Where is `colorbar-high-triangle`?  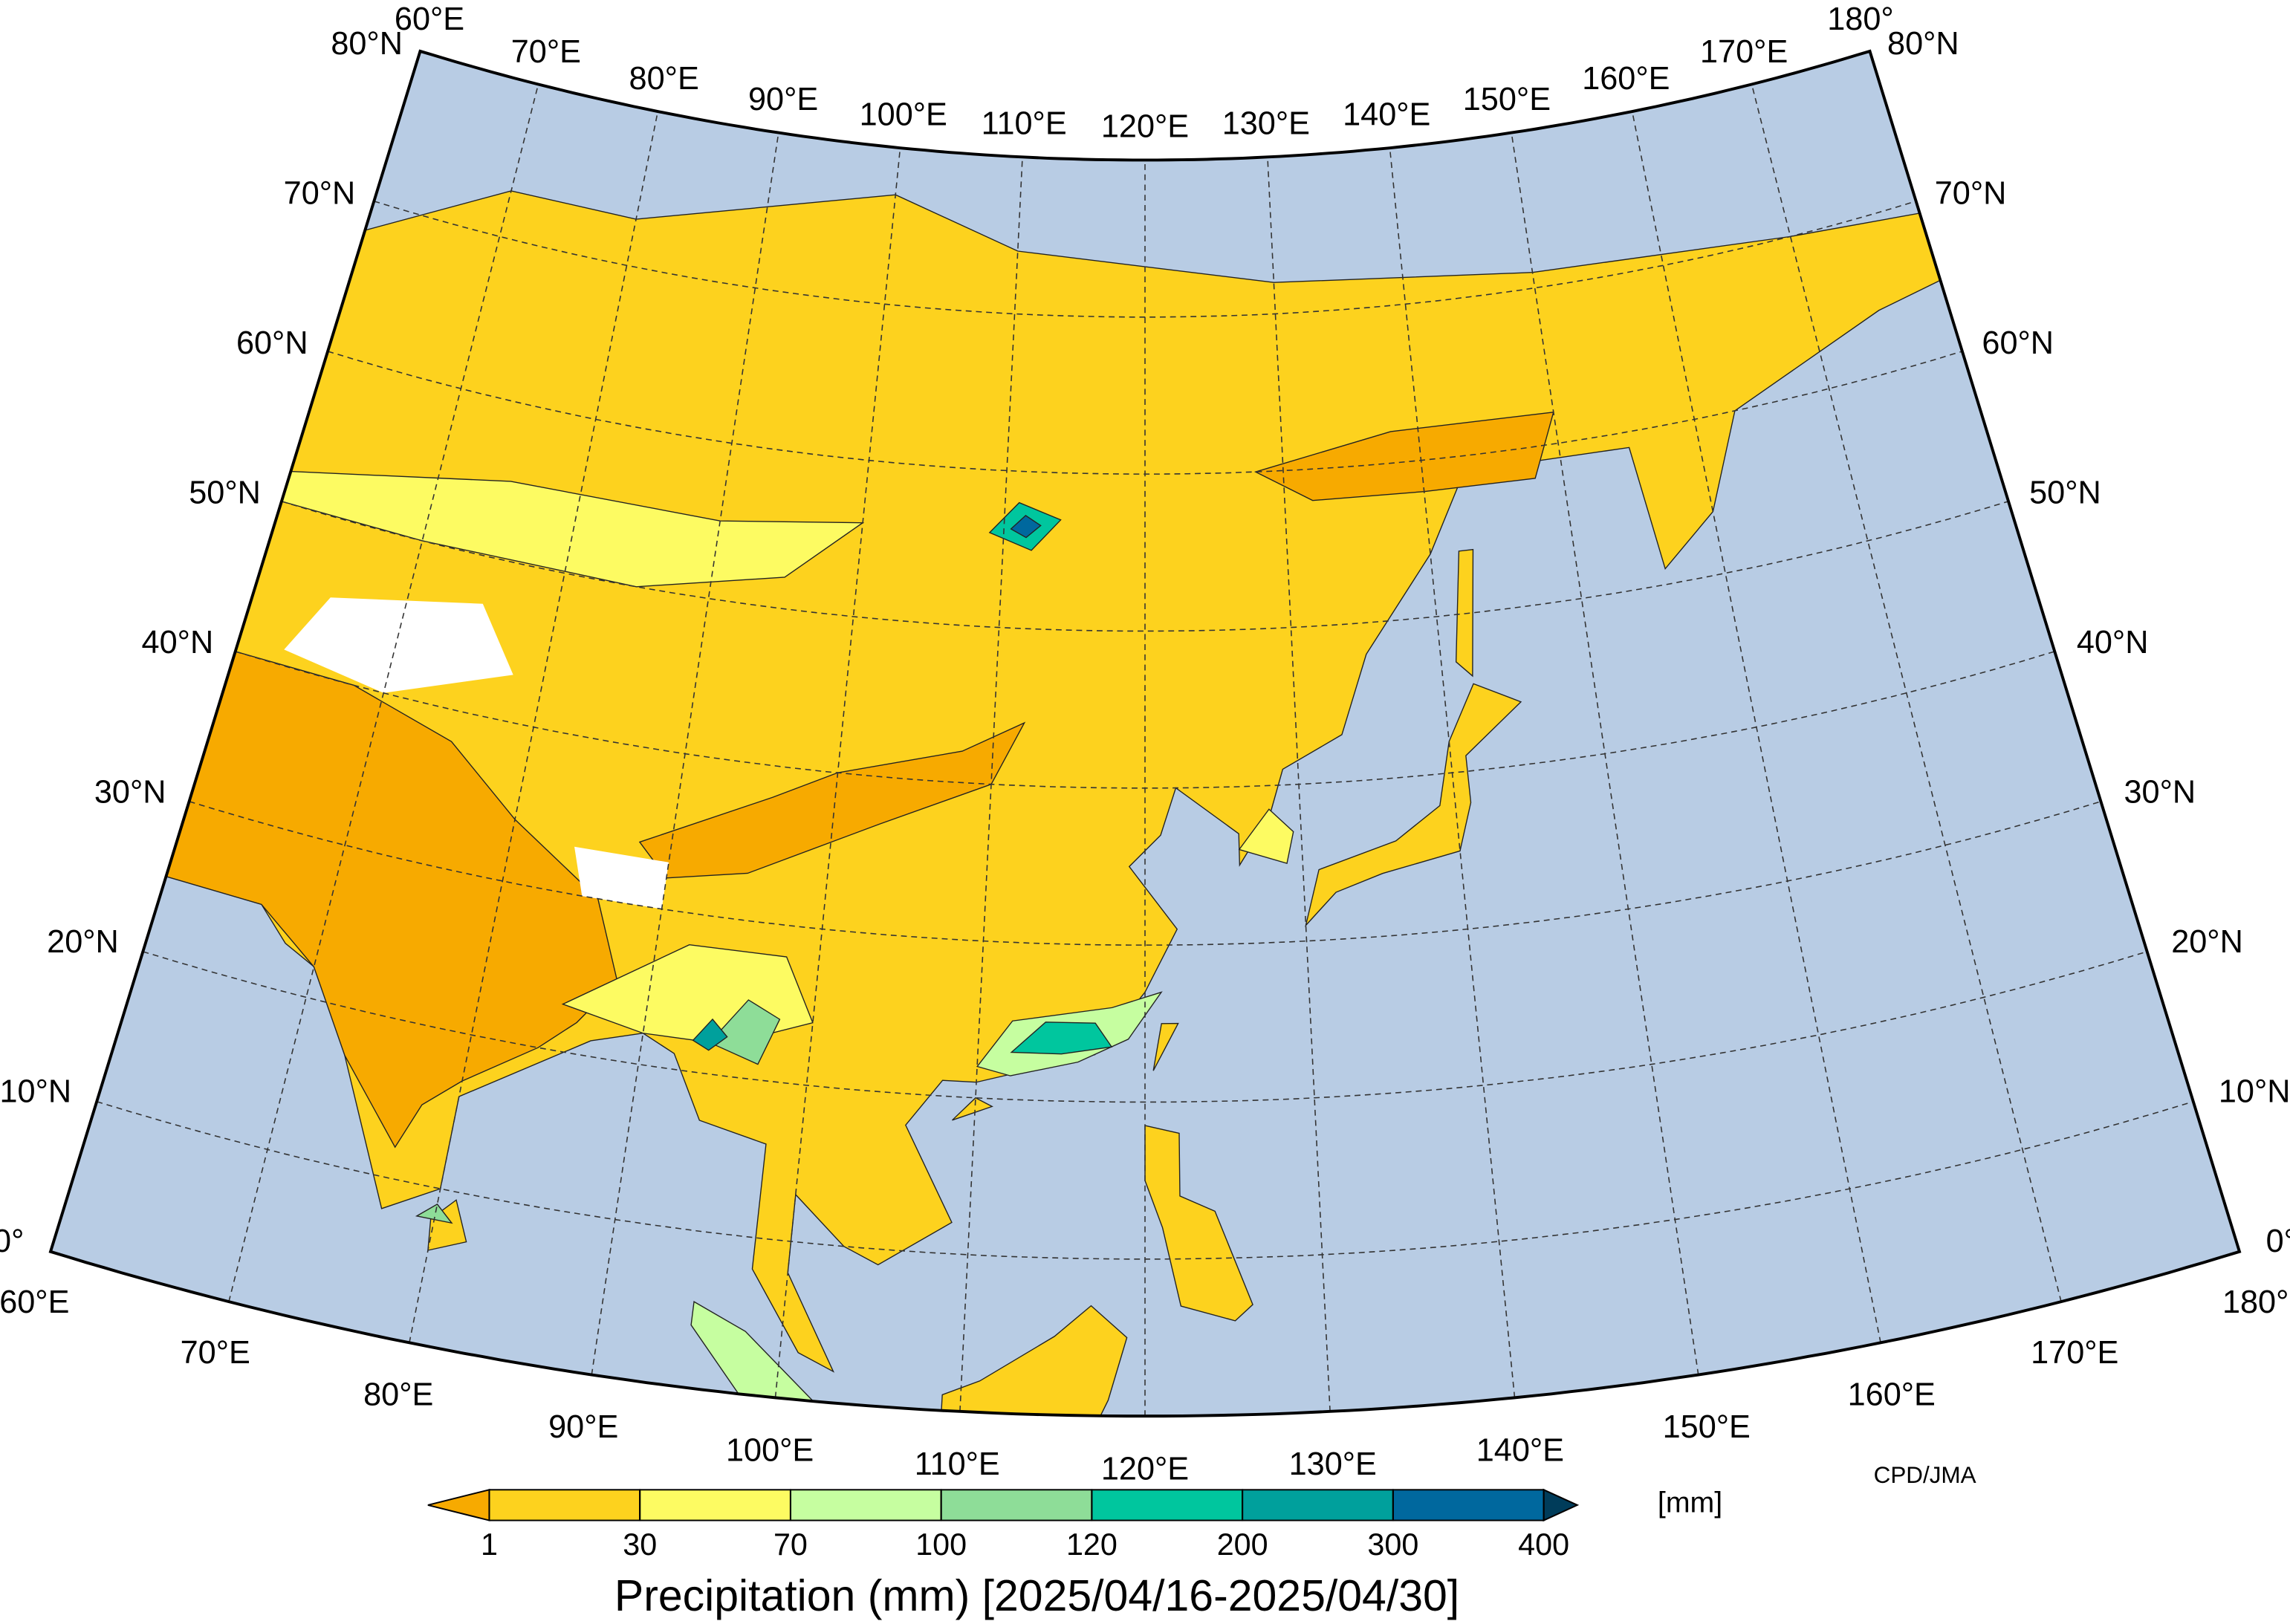 colorbar-high-triangle is located at coordinates (1561, 1505).